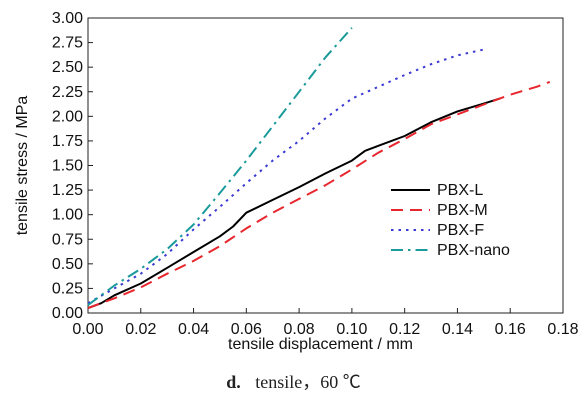 The image size is (587, 405). I want to click on x-tick-label: 0.12, so click(404, 329).